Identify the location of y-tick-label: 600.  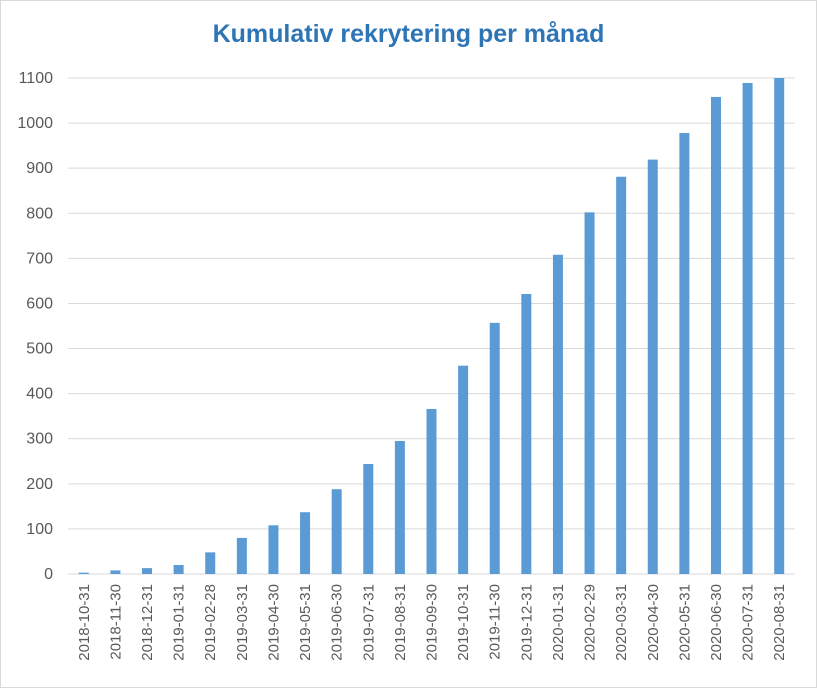
(39, 303).